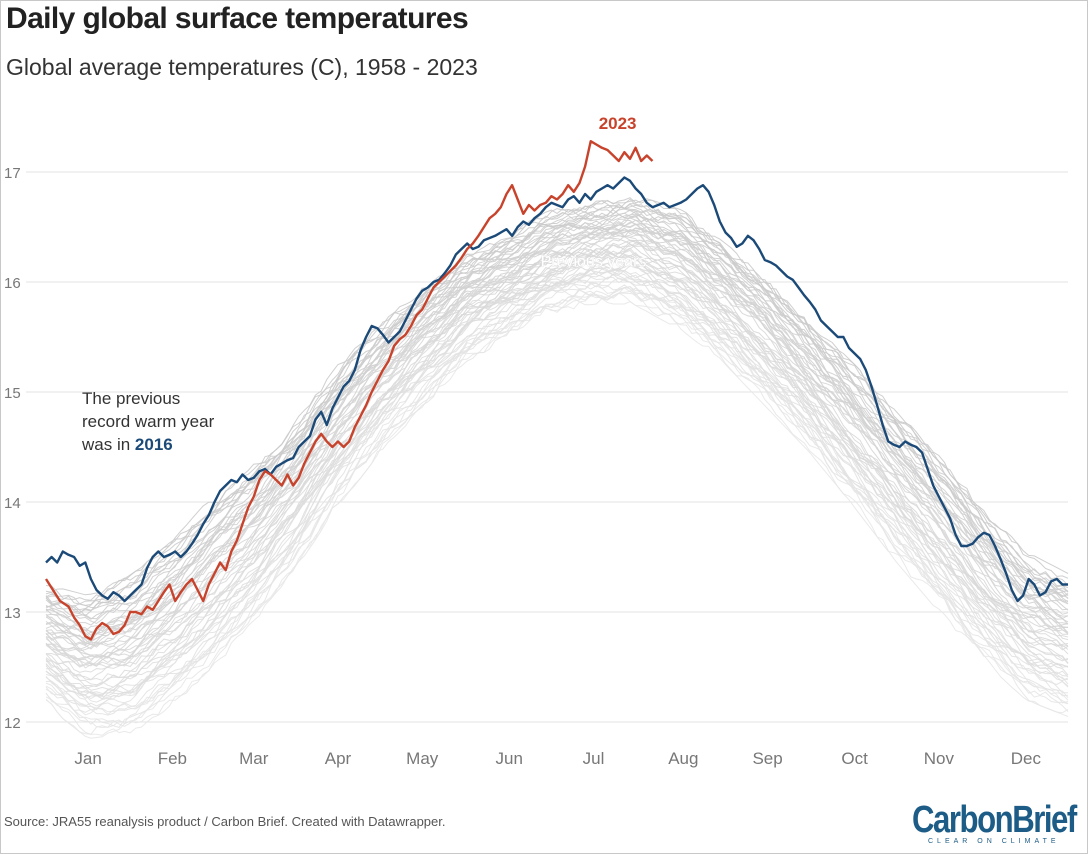 Image resolution: width=1088 pixels, height=854 pixels. I want to click on x-tick-label-sep: Sep, so click(767, 758).